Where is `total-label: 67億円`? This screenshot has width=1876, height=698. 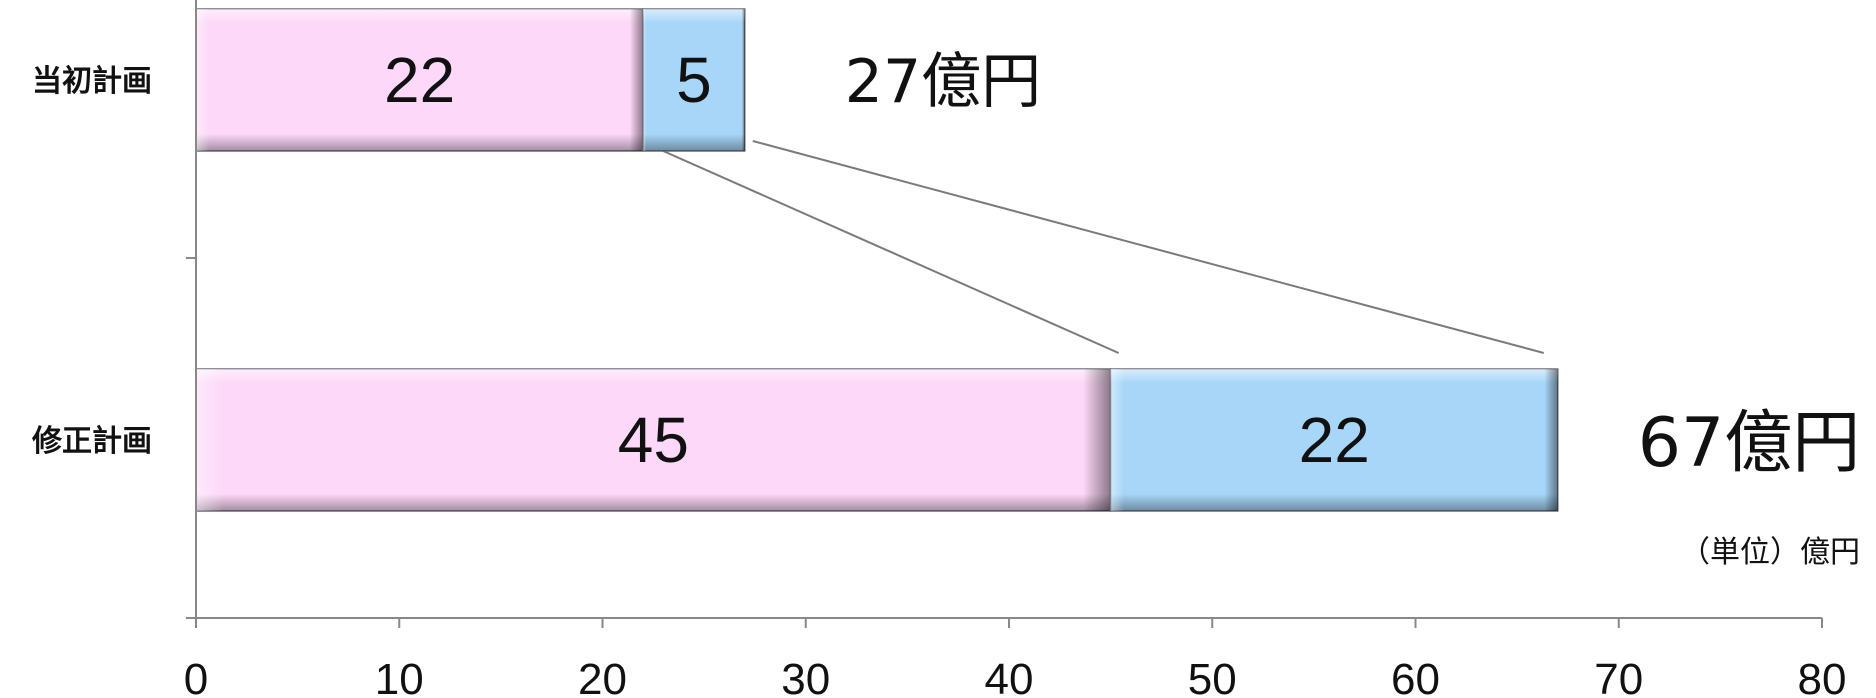 total-label: 67億円 is located at coordinates (1749, 443).